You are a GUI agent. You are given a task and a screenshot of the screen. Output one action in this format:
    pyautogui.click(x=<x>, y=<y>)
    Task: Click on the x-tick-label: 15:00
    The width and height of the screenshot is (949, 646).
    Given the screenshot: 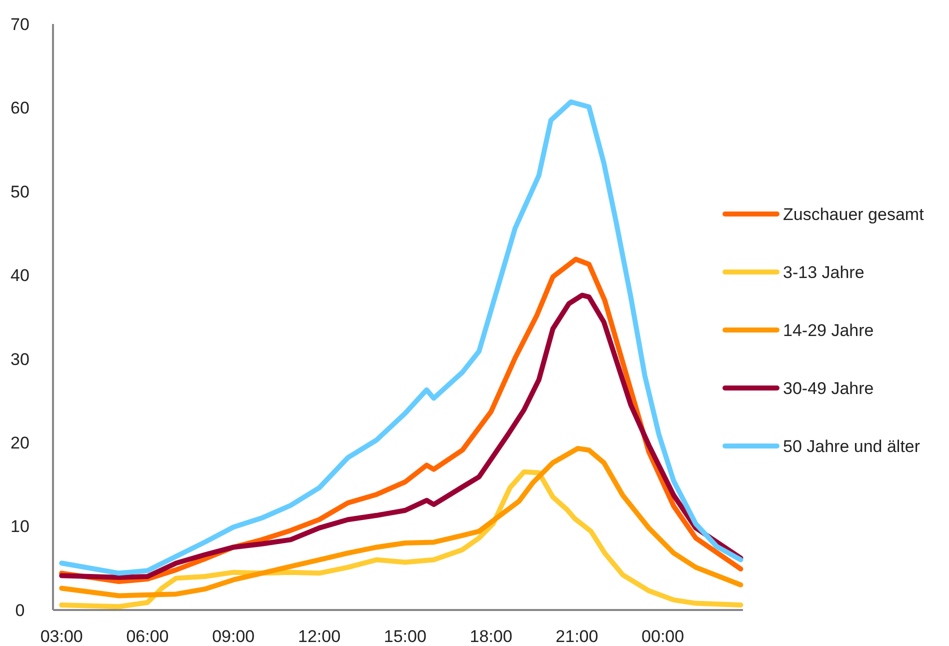 What is the action you would take?
    pyautogui.click(x=405, y=636)
    